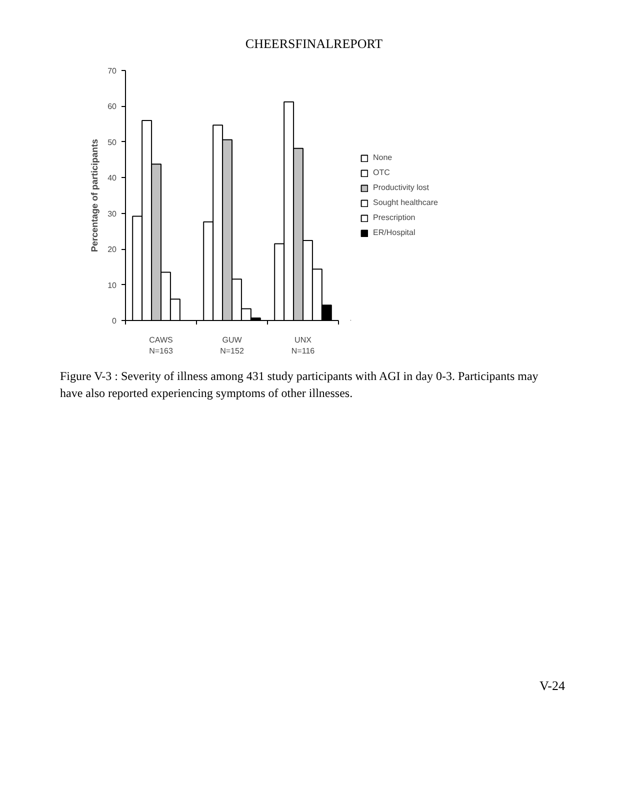 The height and width of the screenshot is (800, 618). Describe the element at coordinates (405, 202) in the screenshot. I see `legend-label: Sought healthcare` at that location.